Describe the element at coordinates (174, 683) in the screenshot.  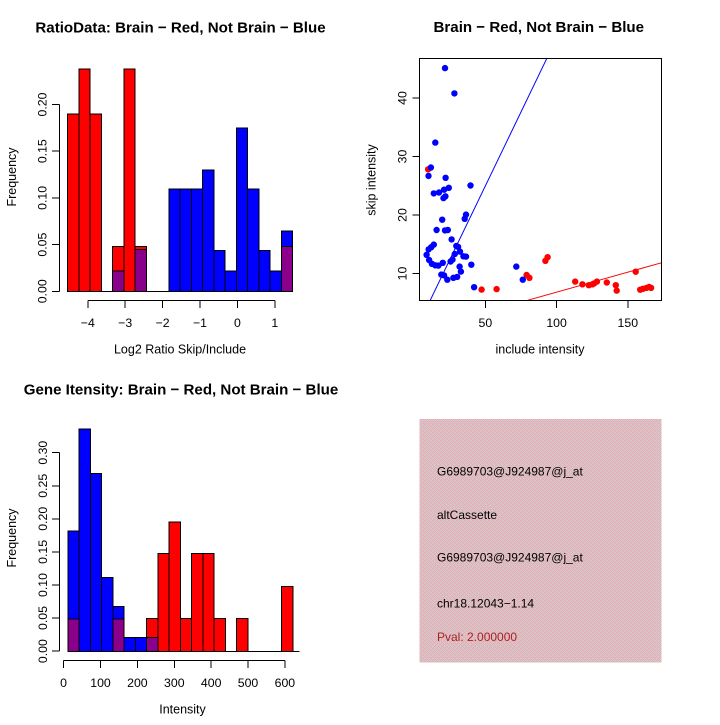
I see `svg-text: 300` at that location.